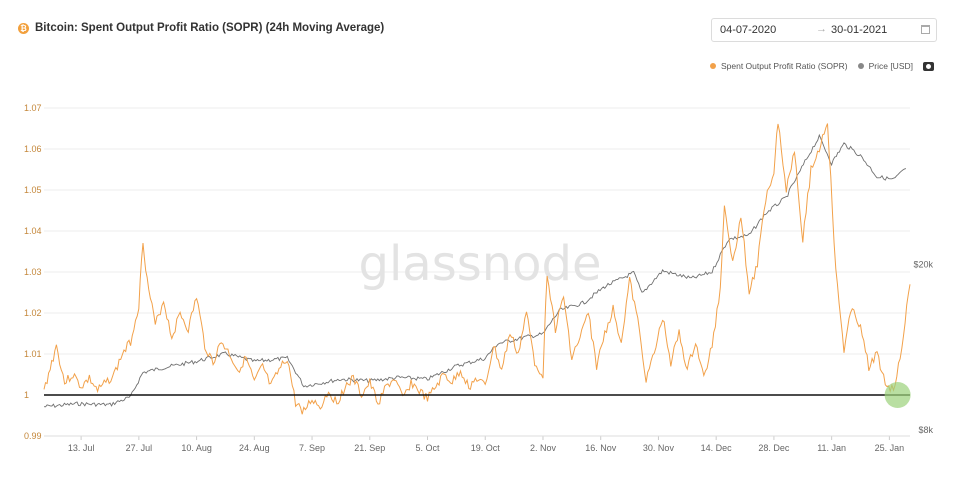 The image size is (960, 480). Describe the element at coordinates (33, 149) in the screenshot. I see `y-tick-label: 1.06` at that location.